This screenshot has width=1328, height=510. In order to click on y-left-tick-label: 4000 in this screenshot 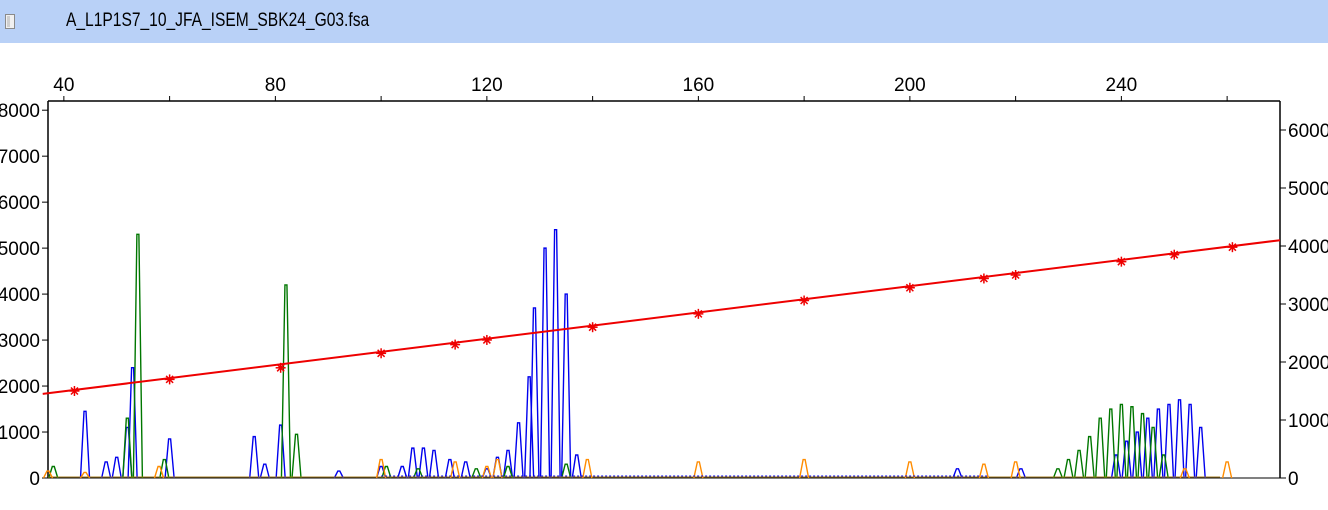, I will do `click(20, 295)`.